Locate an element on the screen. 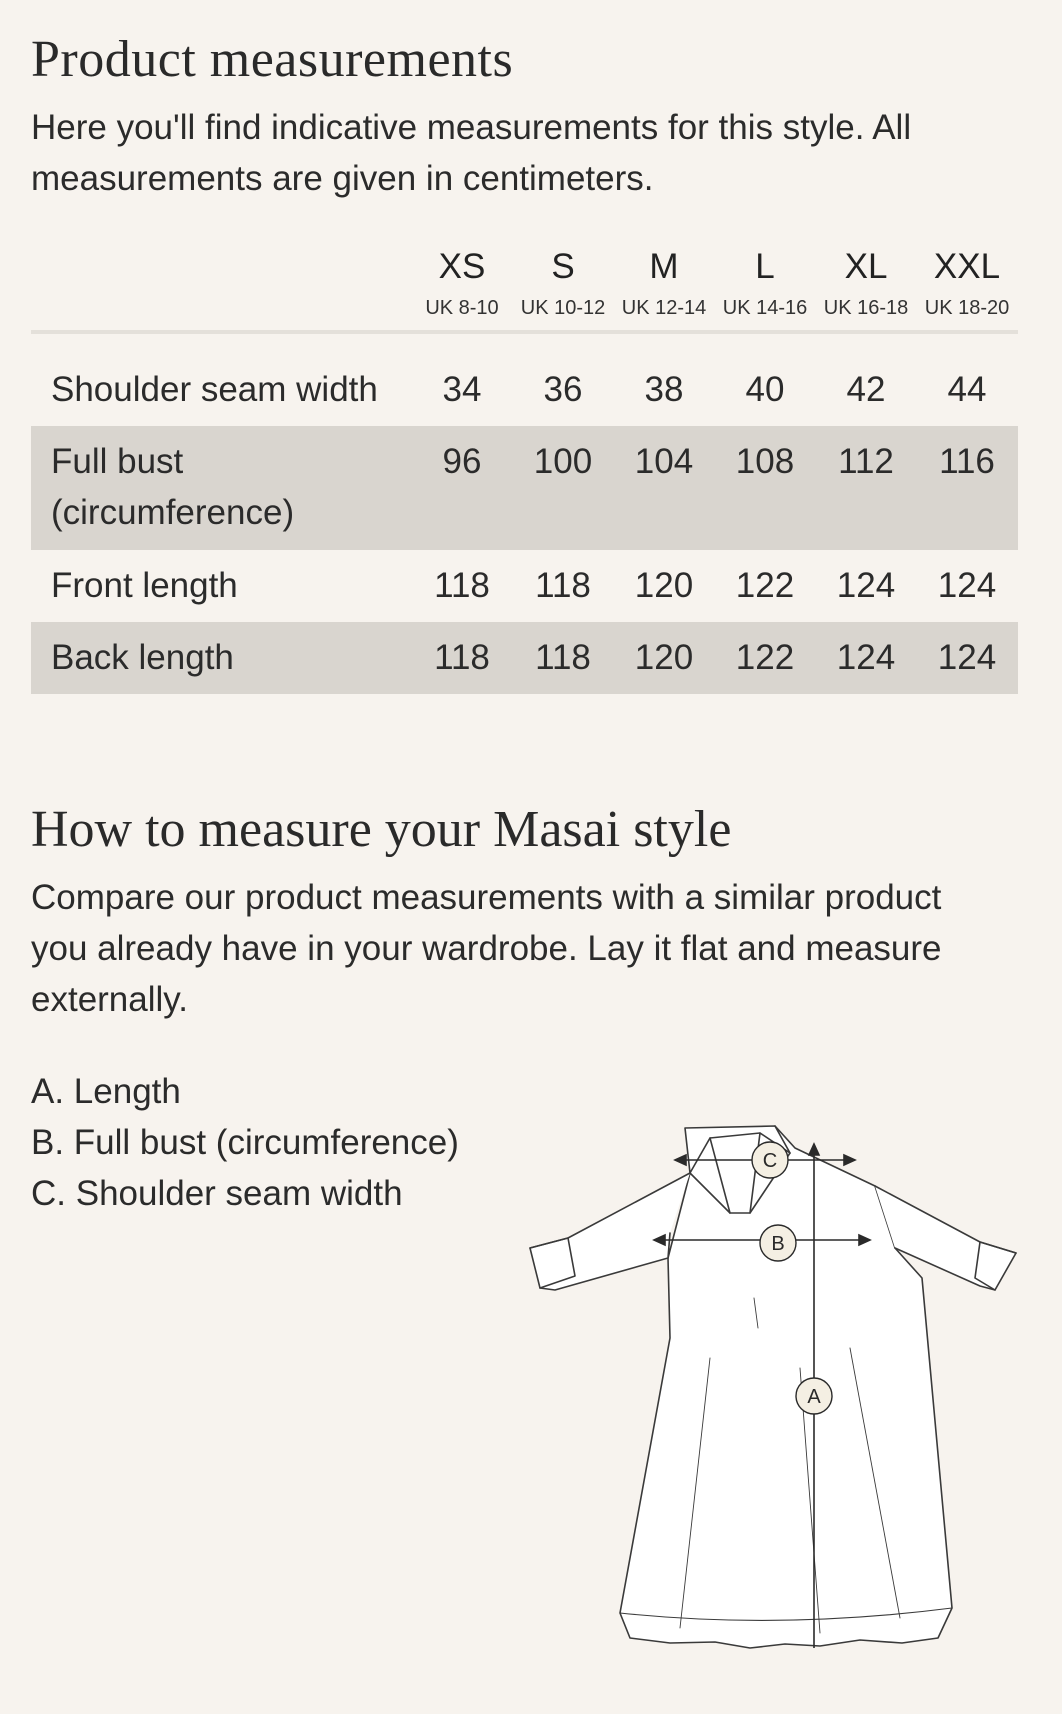 This screenshot has height=1714, width=1062. uk-size-label: UK 10-12 is located at coordinates (563, 308).